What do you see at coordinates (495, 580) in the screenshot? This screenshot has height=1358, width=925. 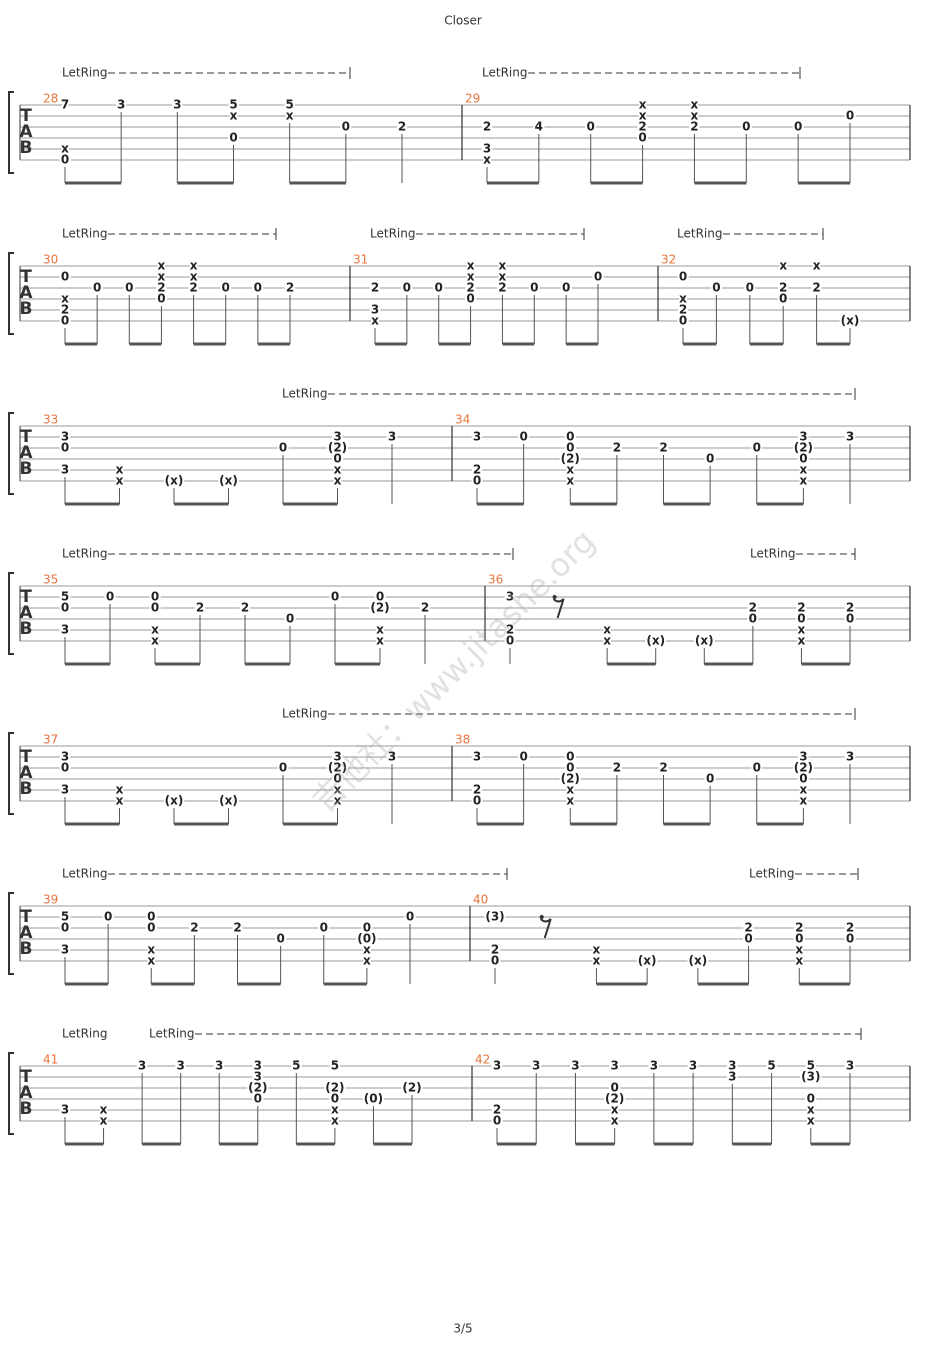 I see `measure-number: 36` at bounding box center [495, 580].